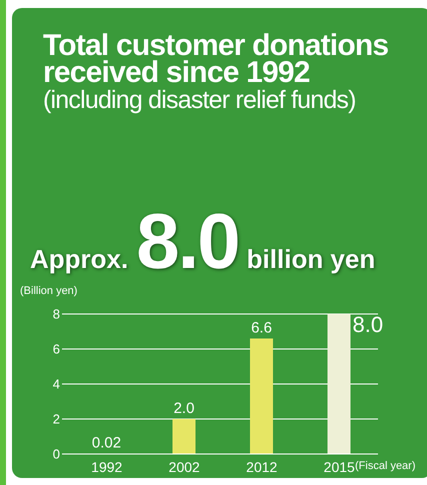  I want to click on y-tick-label: 2, so click(56, 419).